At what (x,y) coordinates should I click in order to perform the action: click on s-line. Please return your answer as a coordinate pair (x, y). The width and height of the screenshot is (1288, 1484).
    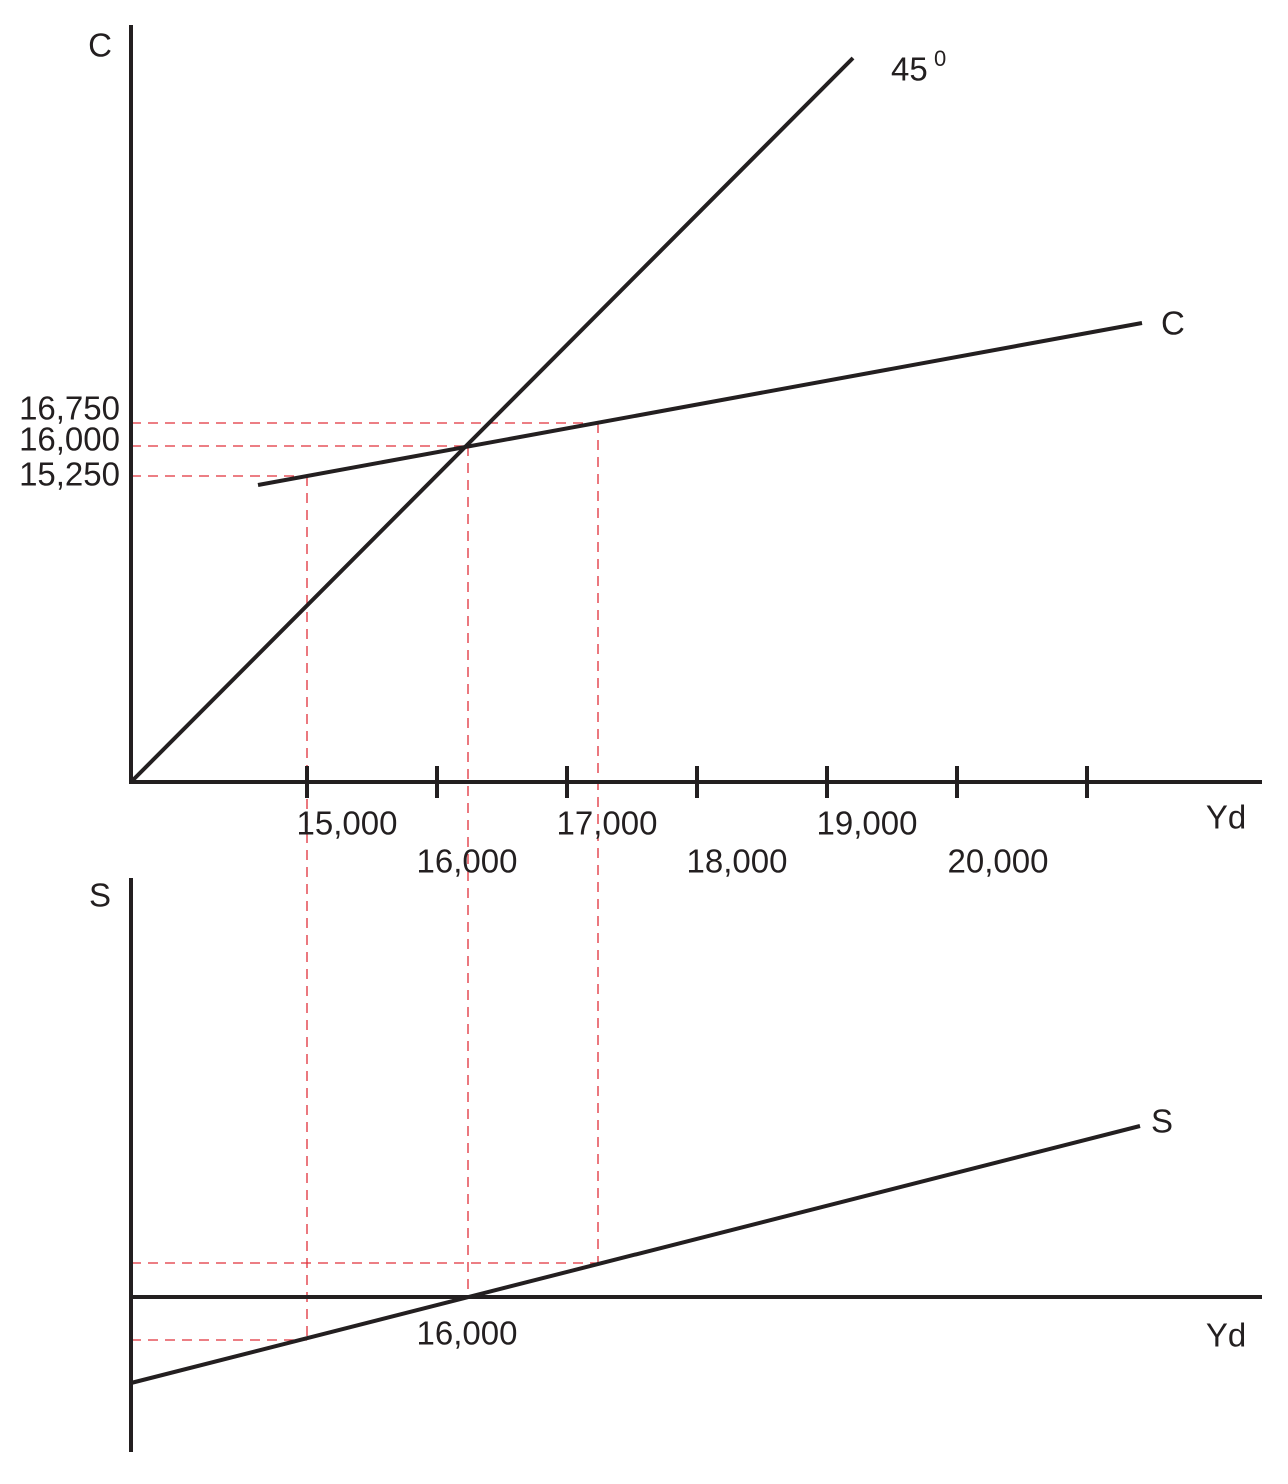
    Looking at the image, I should click on (635, 1254).